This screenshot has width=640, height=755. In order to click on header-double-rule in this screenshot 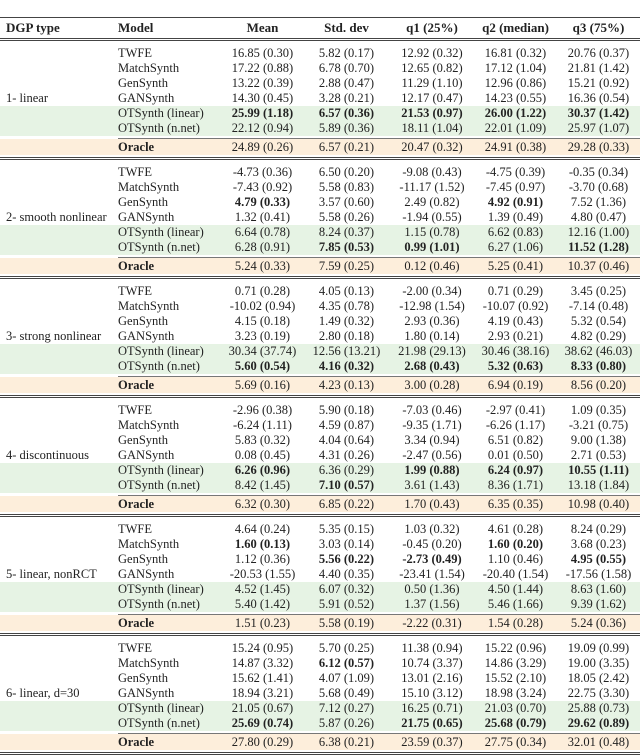, I will do `click(320, 39)`.